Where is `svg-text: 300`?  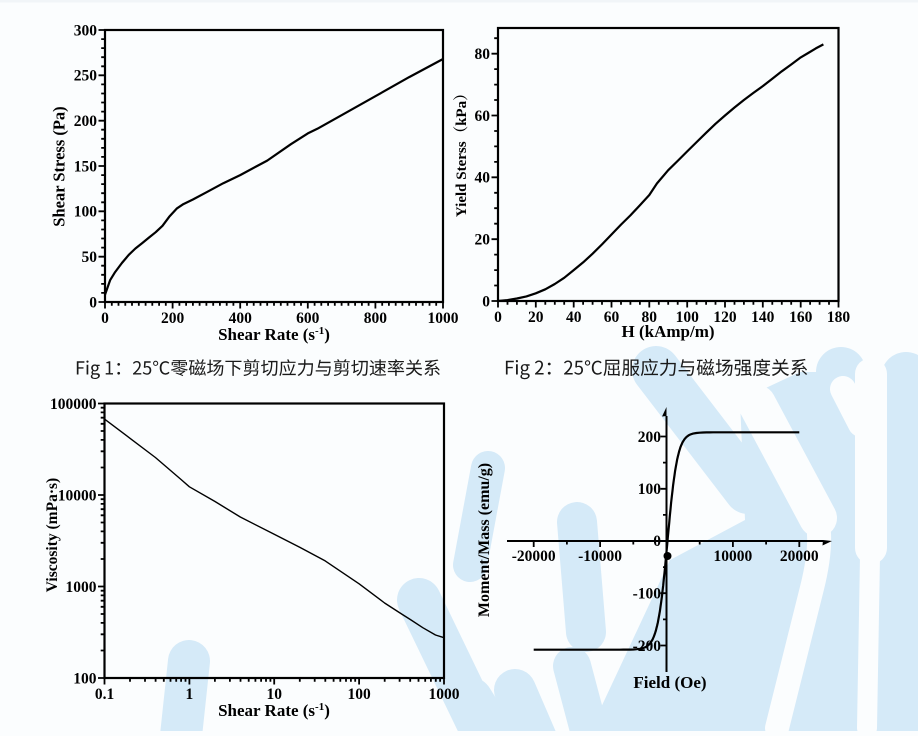 svg-text: 300 is located at coordinates (86, 30).